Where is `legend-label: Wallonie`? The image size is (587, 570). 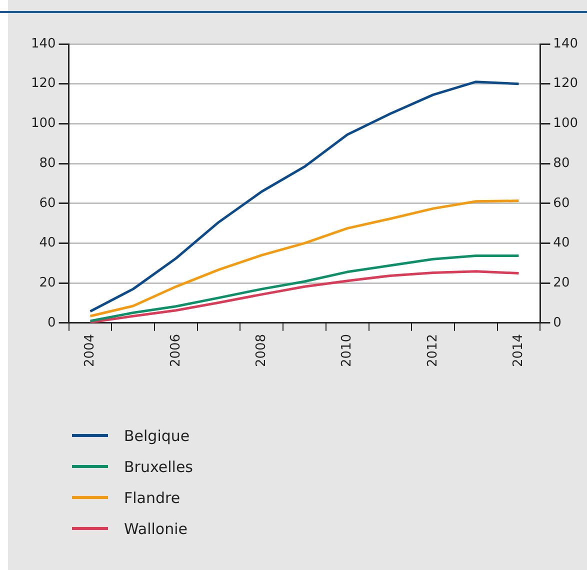
legend-label: Wallonie is located at coordinates (156, 529).